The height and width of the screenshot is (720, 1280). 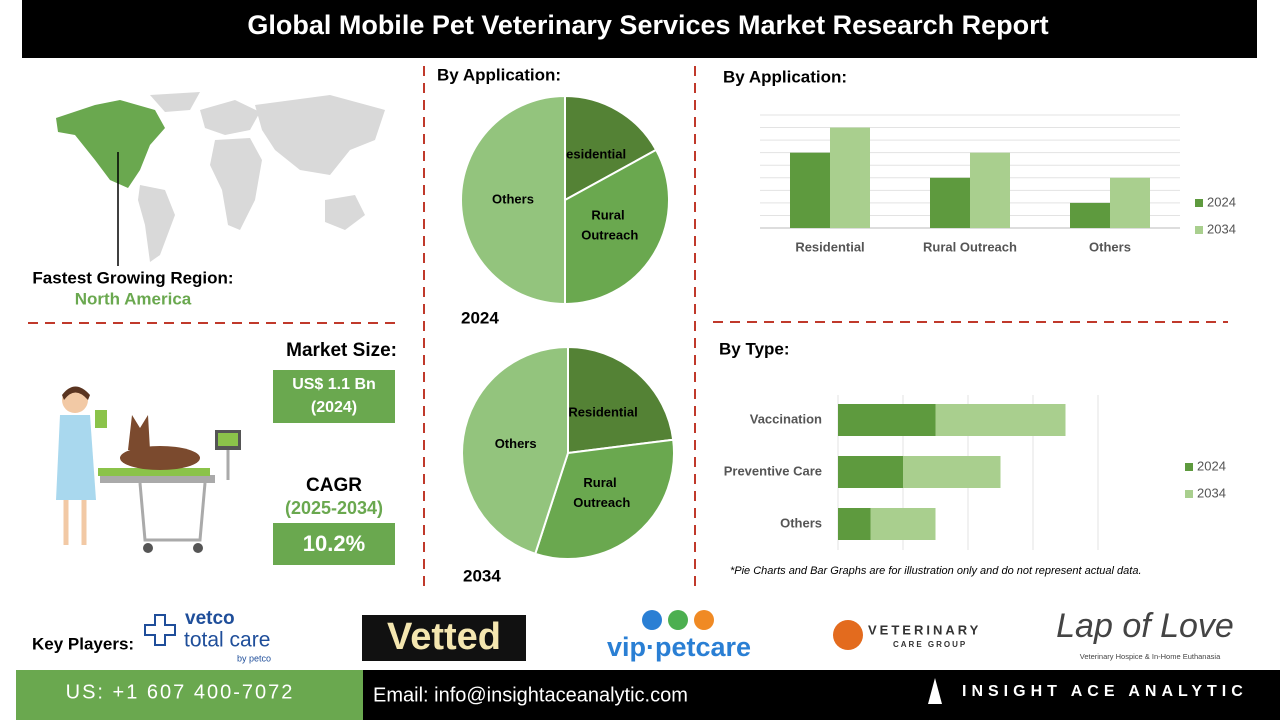 I want to click on logo-vip: vip·petcare, so click(x=679, y=636).